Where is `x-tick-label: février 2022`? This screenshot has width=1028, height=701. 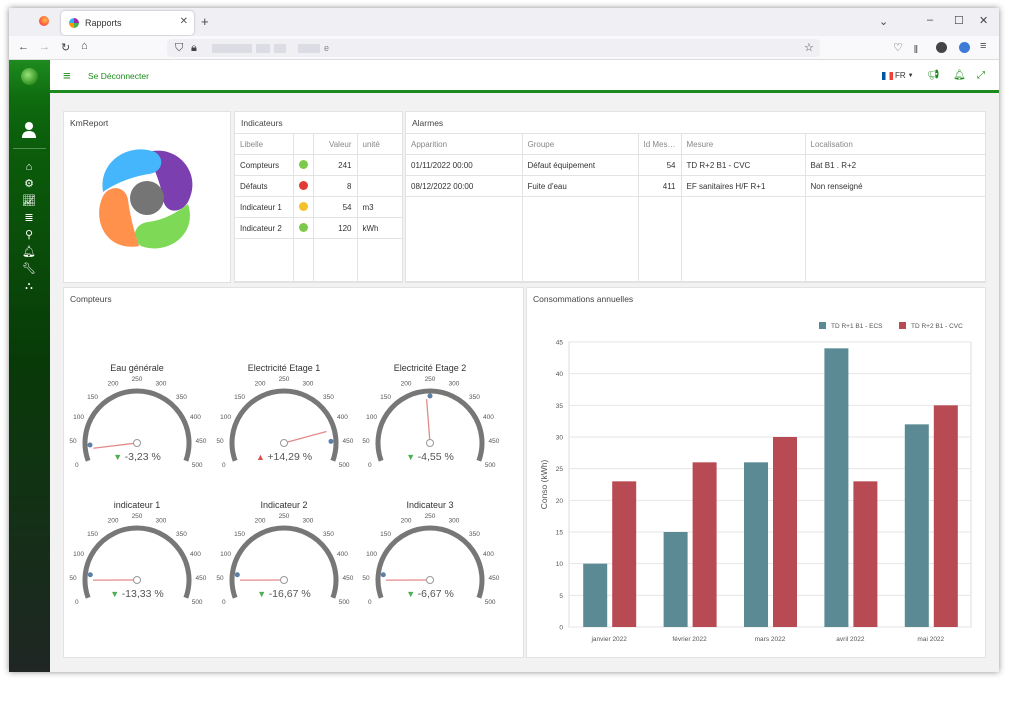 x-tick-label: février 2022 is located at coordinates (689, 639).